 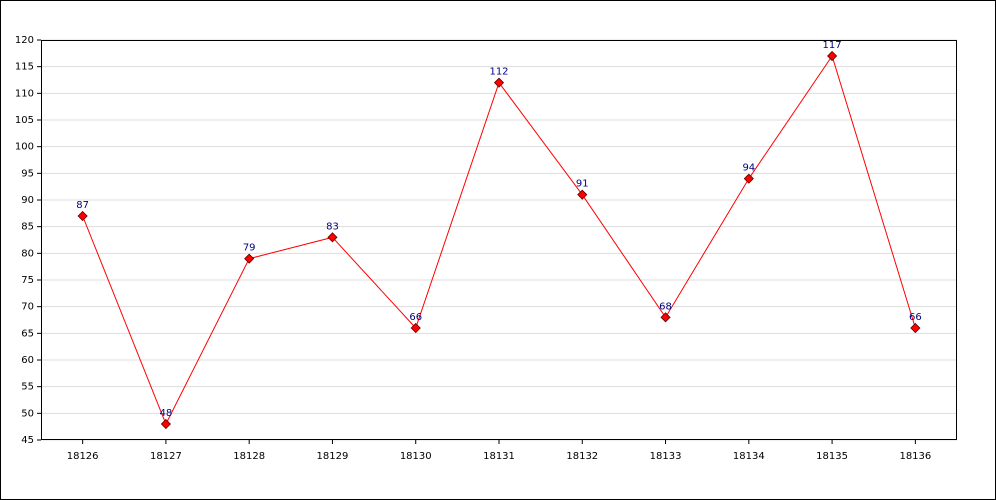 I want to click on y-tick-label: 100, so click(x=24, y=147).